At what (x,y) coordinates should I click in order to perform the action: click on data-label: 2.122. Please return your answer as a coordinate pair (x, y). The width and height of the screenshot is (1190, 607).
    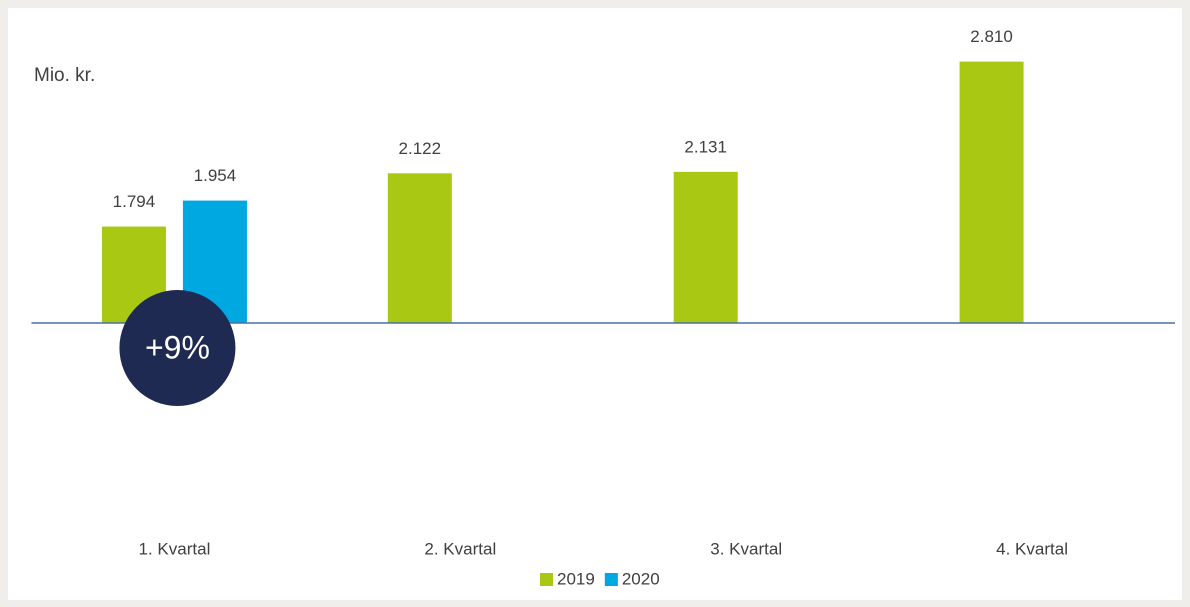
    Looking at the image, I should click on (420, 148).